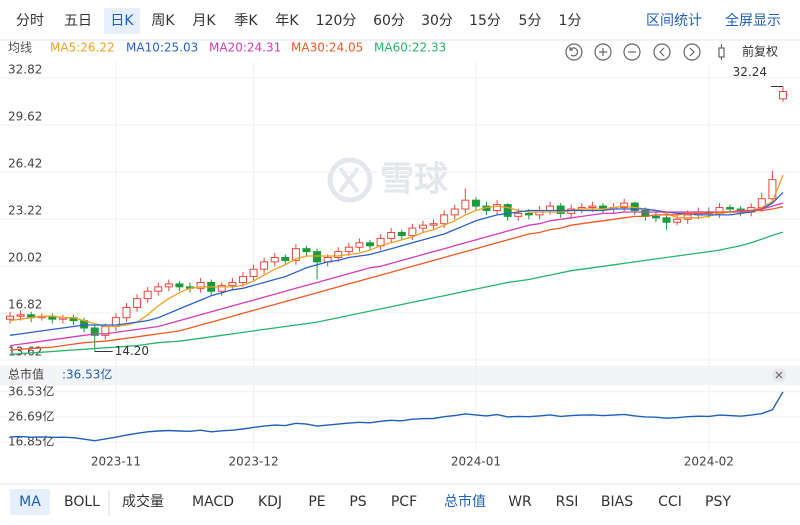 The width and height of the screenshot is (800, 525). What do you see at coordinates (670, 502) in the screenshot?
I see `indicator-tab: CCI` at bounding box center [670, 502].